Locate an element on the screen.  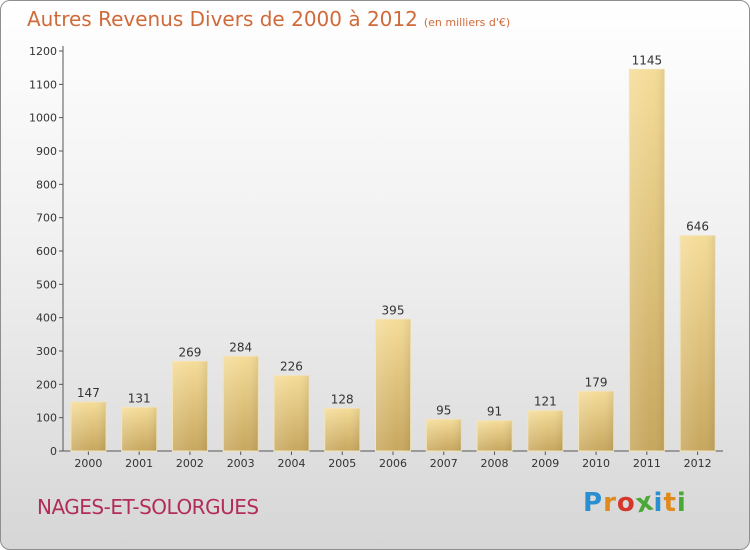
y-tick-label: 400 is located at coordinates (46, 318).